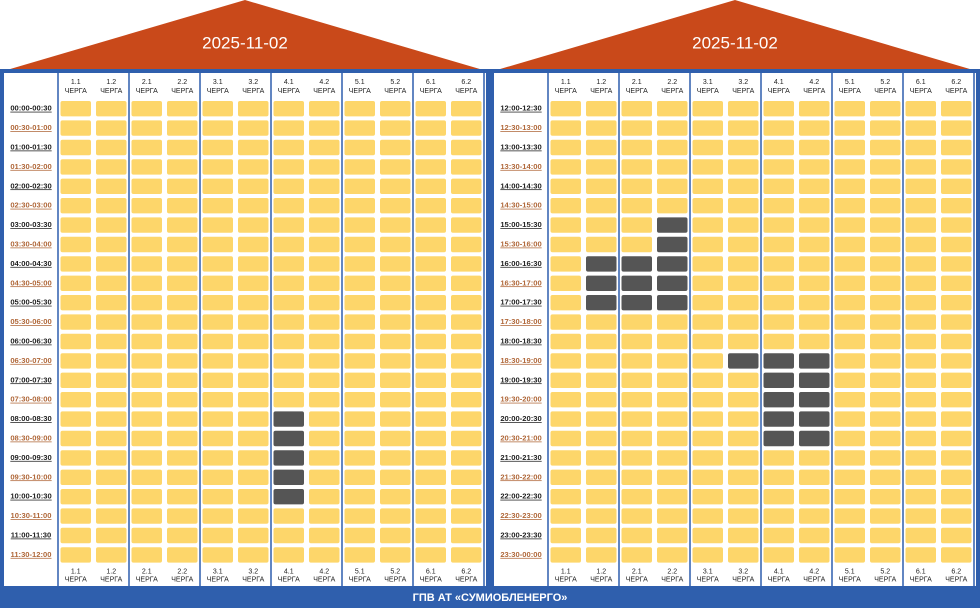 This screenshot has width=980, height=616. Describe the element at coordinates (814, 571) in the screenshot. I see `queue-number: 4.2` at that location.